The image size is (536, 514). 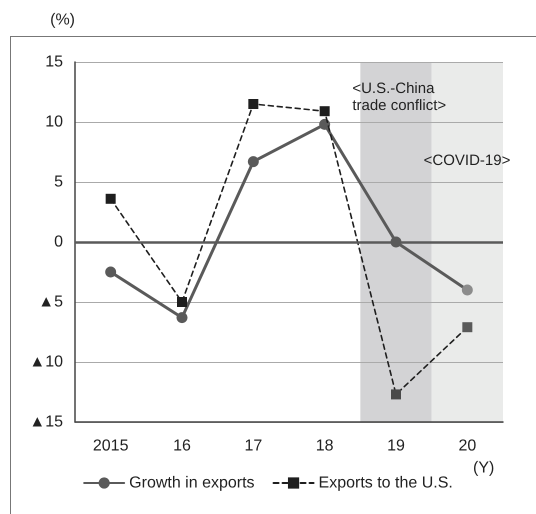 What do you see at coordinates (46, 362) in the screenshot?
I see `y-tick-label: ▲10` at bounding box center [46, 362].